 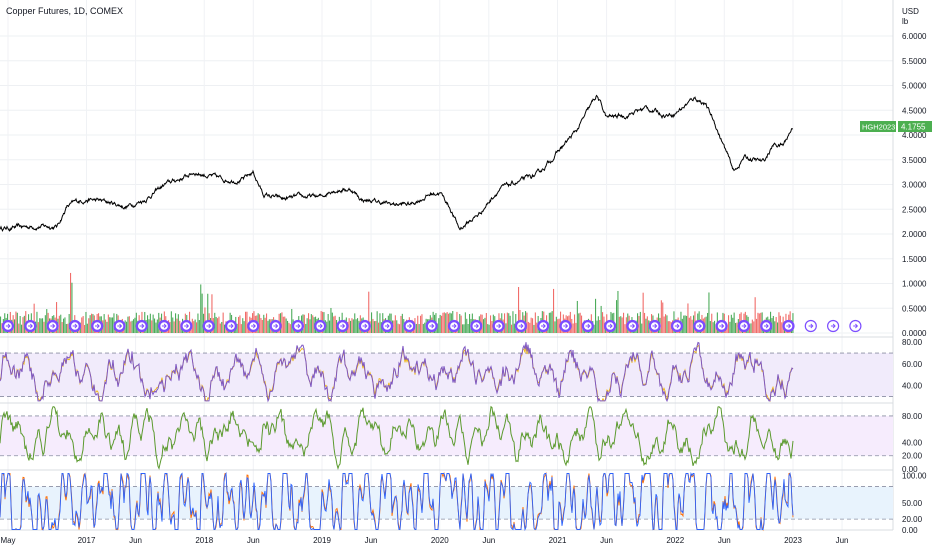 I want to click on price-tick-label: 2.0000, so click(x=914, y=234).